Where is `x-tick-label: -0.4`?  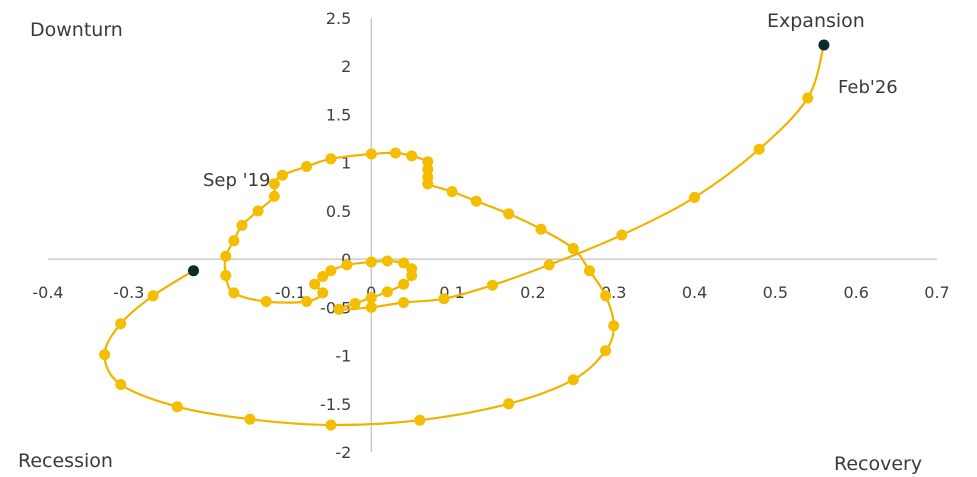 x-tick-label: -0.4 is located at coordinates (47, 292).